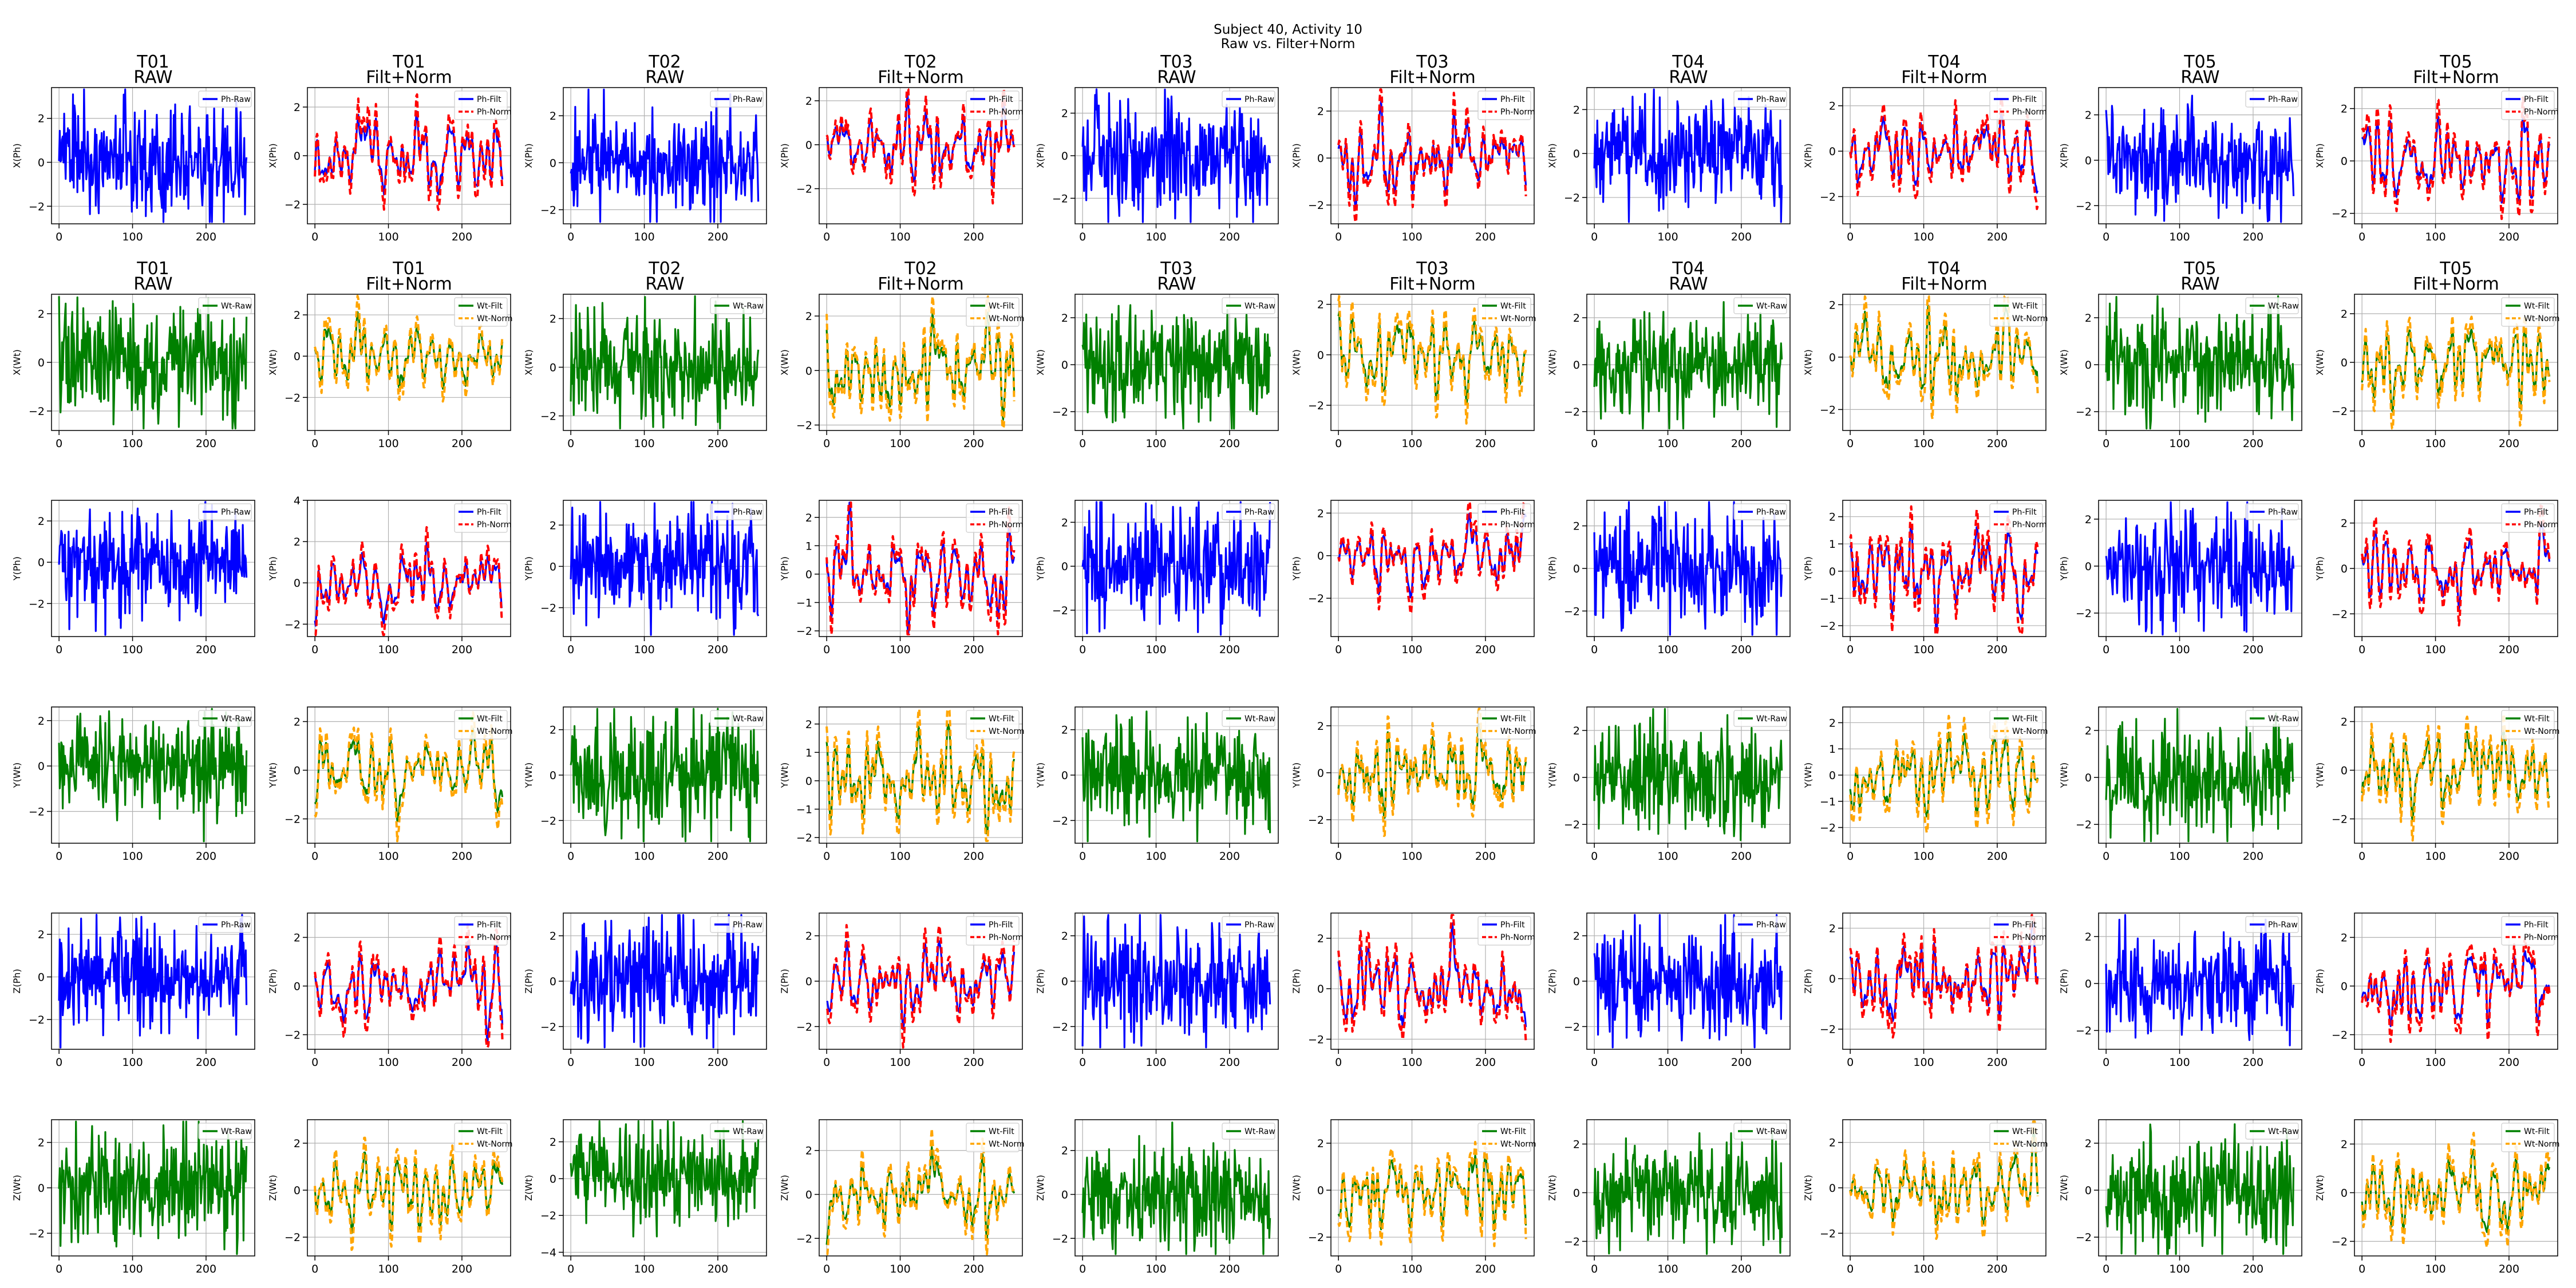 Image resolution: width=2576 pixels, height=1288 pixels. Describe the element at coordinates (1296, 1188) in the screenshot. I see `y-axis-label: Z(Wt)` at that location.